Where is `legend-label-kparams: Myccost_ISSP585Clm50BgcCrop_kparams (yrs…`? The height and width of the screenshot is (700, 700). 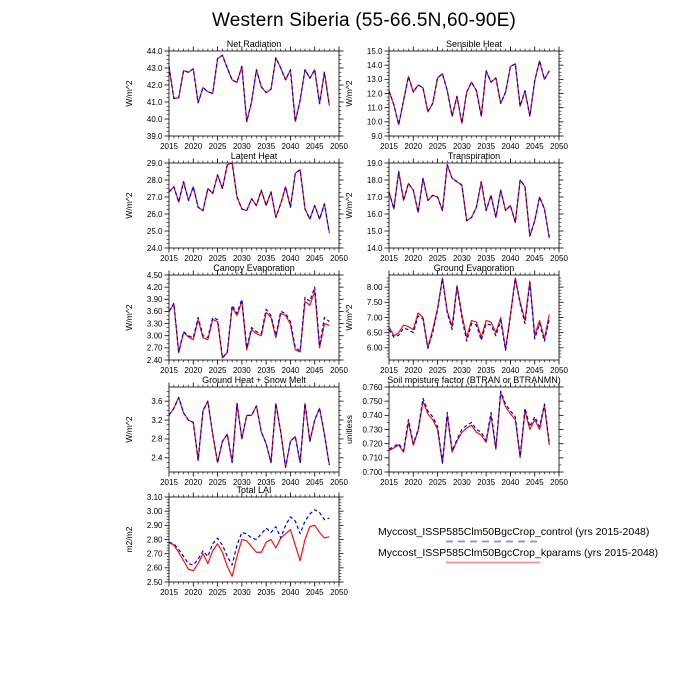
legend-label-kparams: Myccost_ISSP585Clm50BgcCrop_kparams (yrs… is located at coordinates (518, 553).